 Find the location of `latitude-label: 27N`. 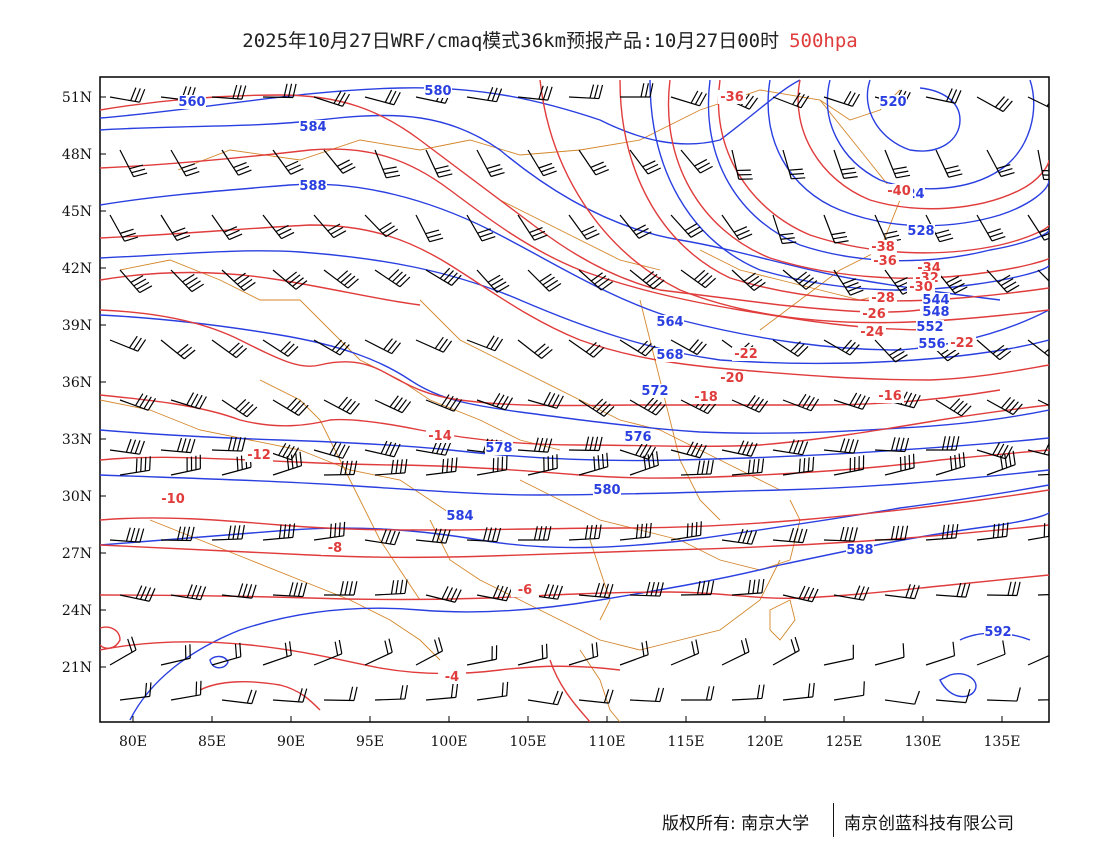

latitude-label: 27N is located at coordinates (77, 554).